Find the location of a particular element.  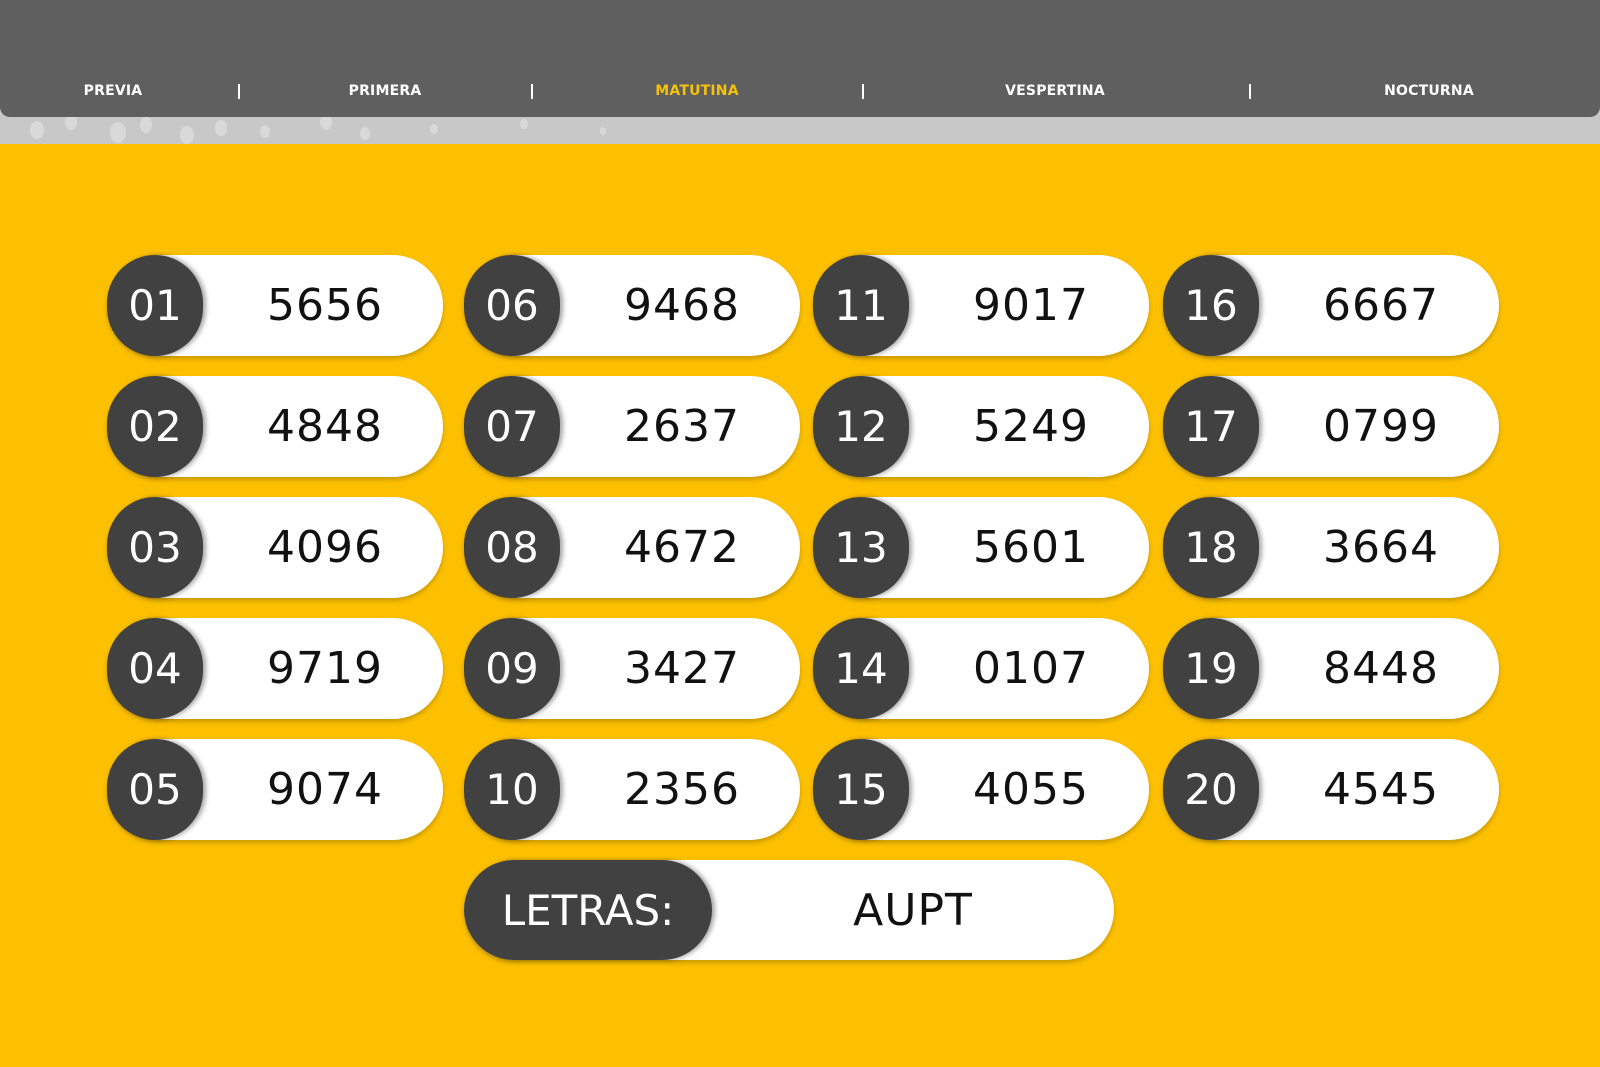

result-pill: 15 4055 is located at coordinates (981, 789).